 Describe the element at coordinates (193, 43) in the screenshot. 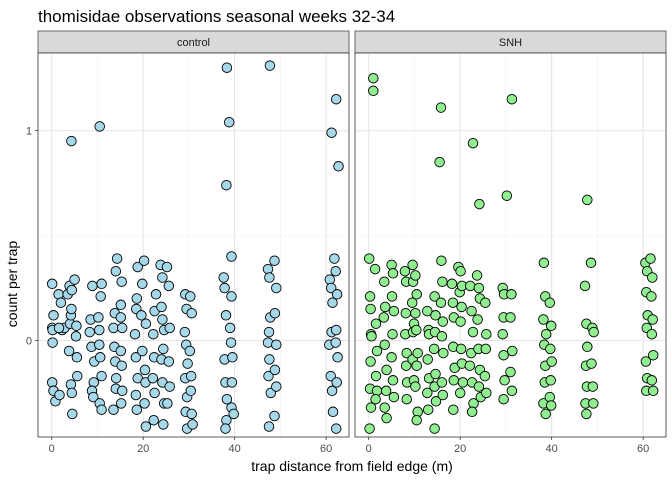

I see `facet-strip-label: control` at that location.